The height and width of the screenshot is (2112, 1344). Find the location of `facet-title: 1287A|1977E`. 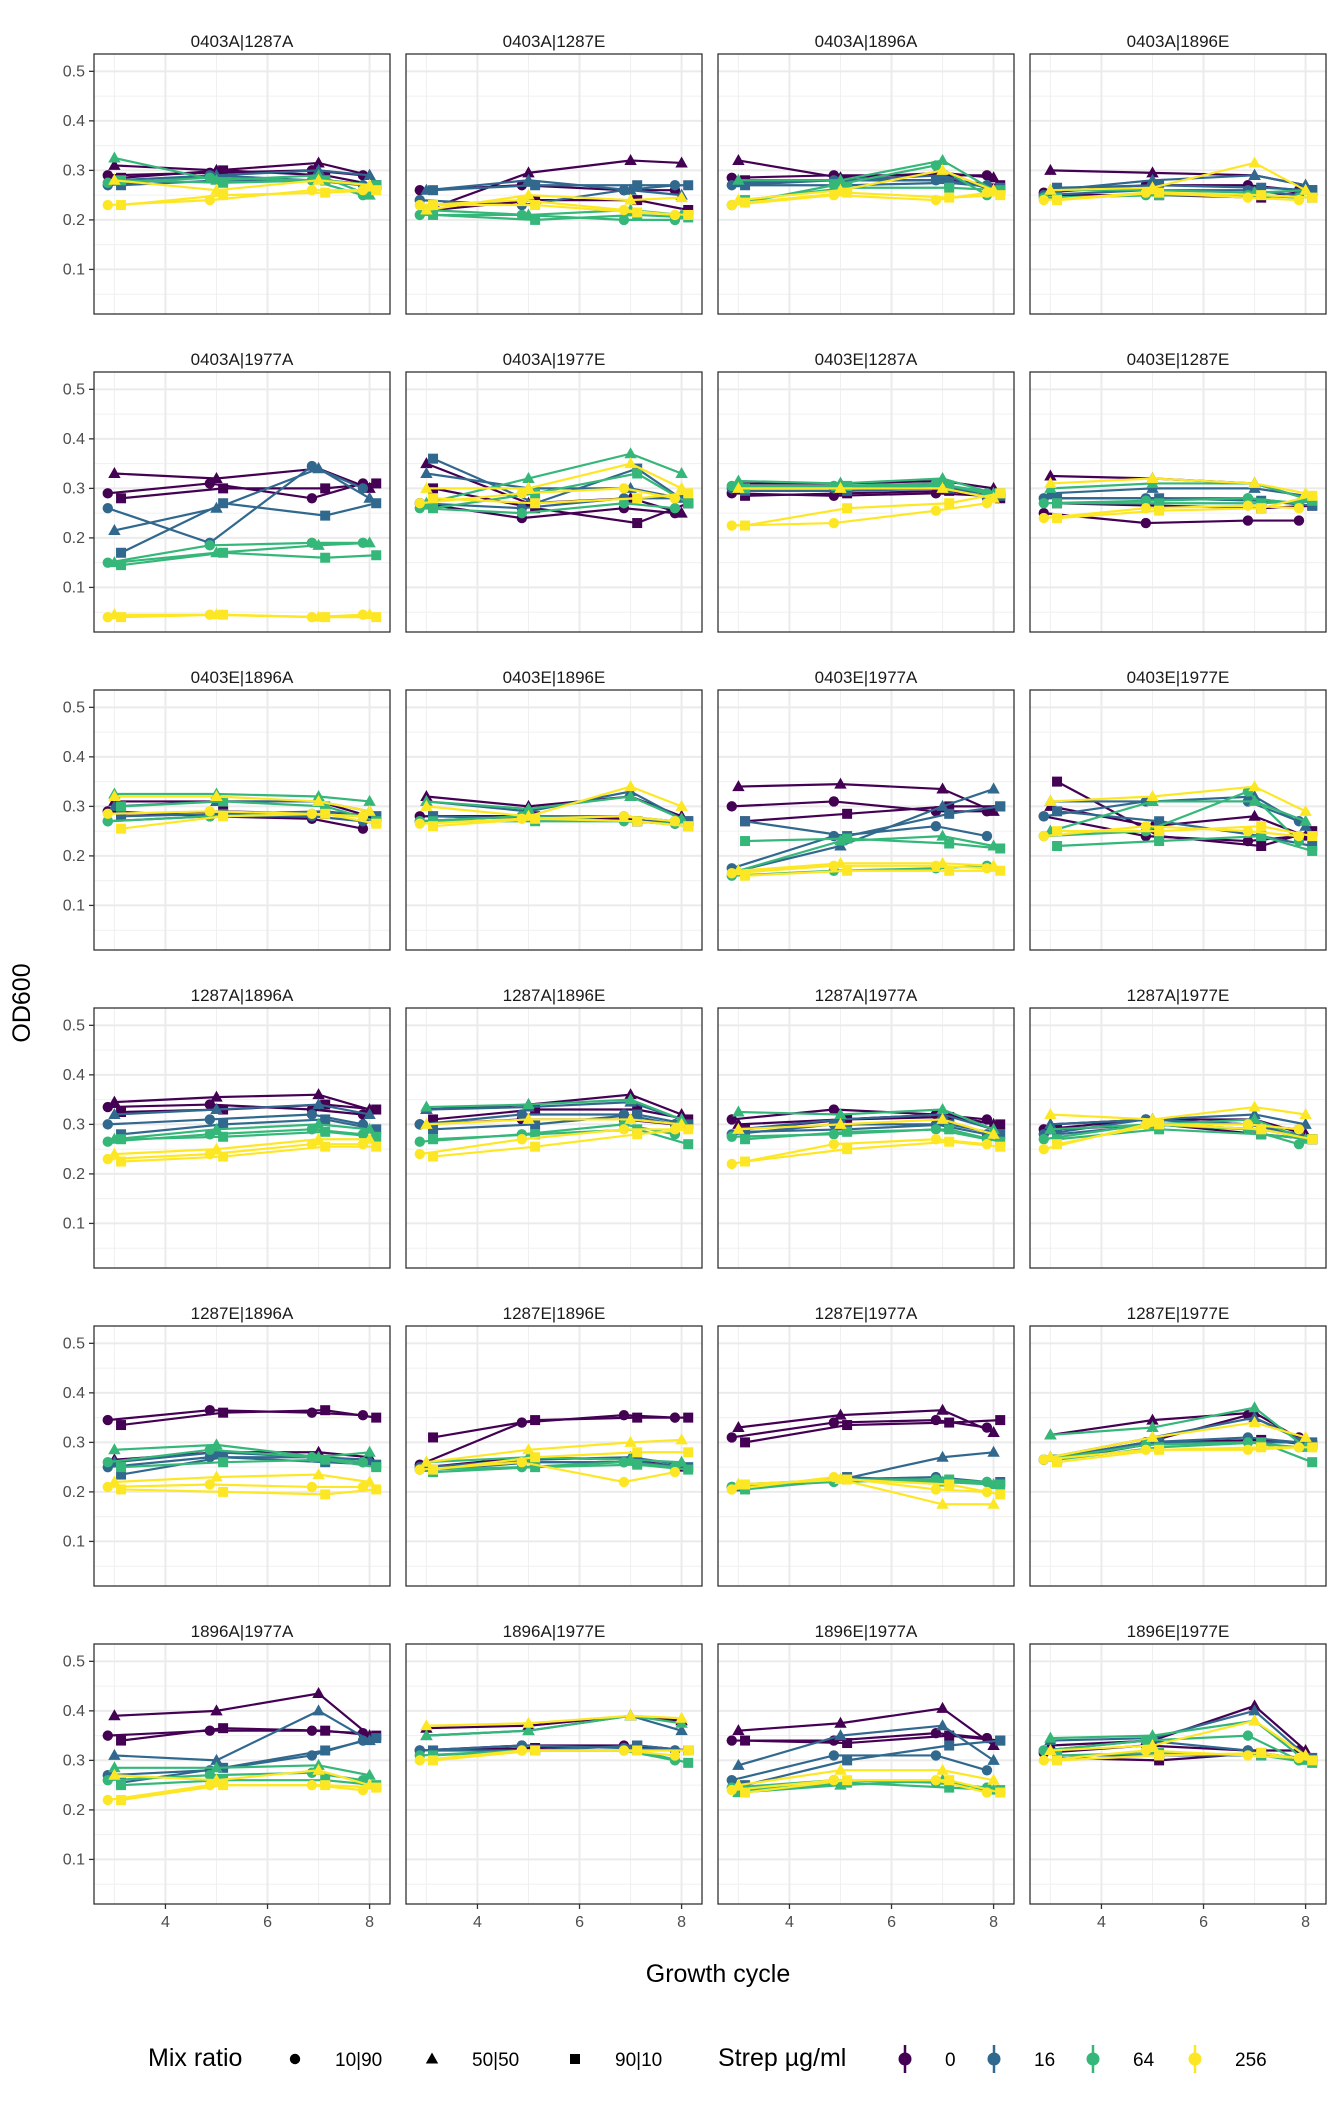

facet-title: 1287A|1977E is located at coordinates (1178, 995).